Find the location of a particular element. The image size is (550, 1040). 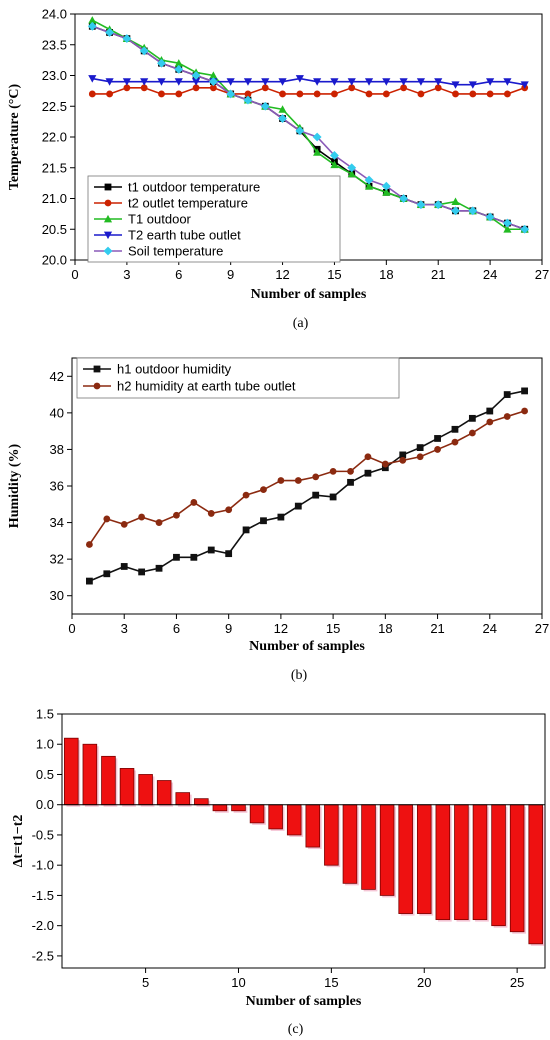

panel-caption: (a) is located at coordinates (301, 323).